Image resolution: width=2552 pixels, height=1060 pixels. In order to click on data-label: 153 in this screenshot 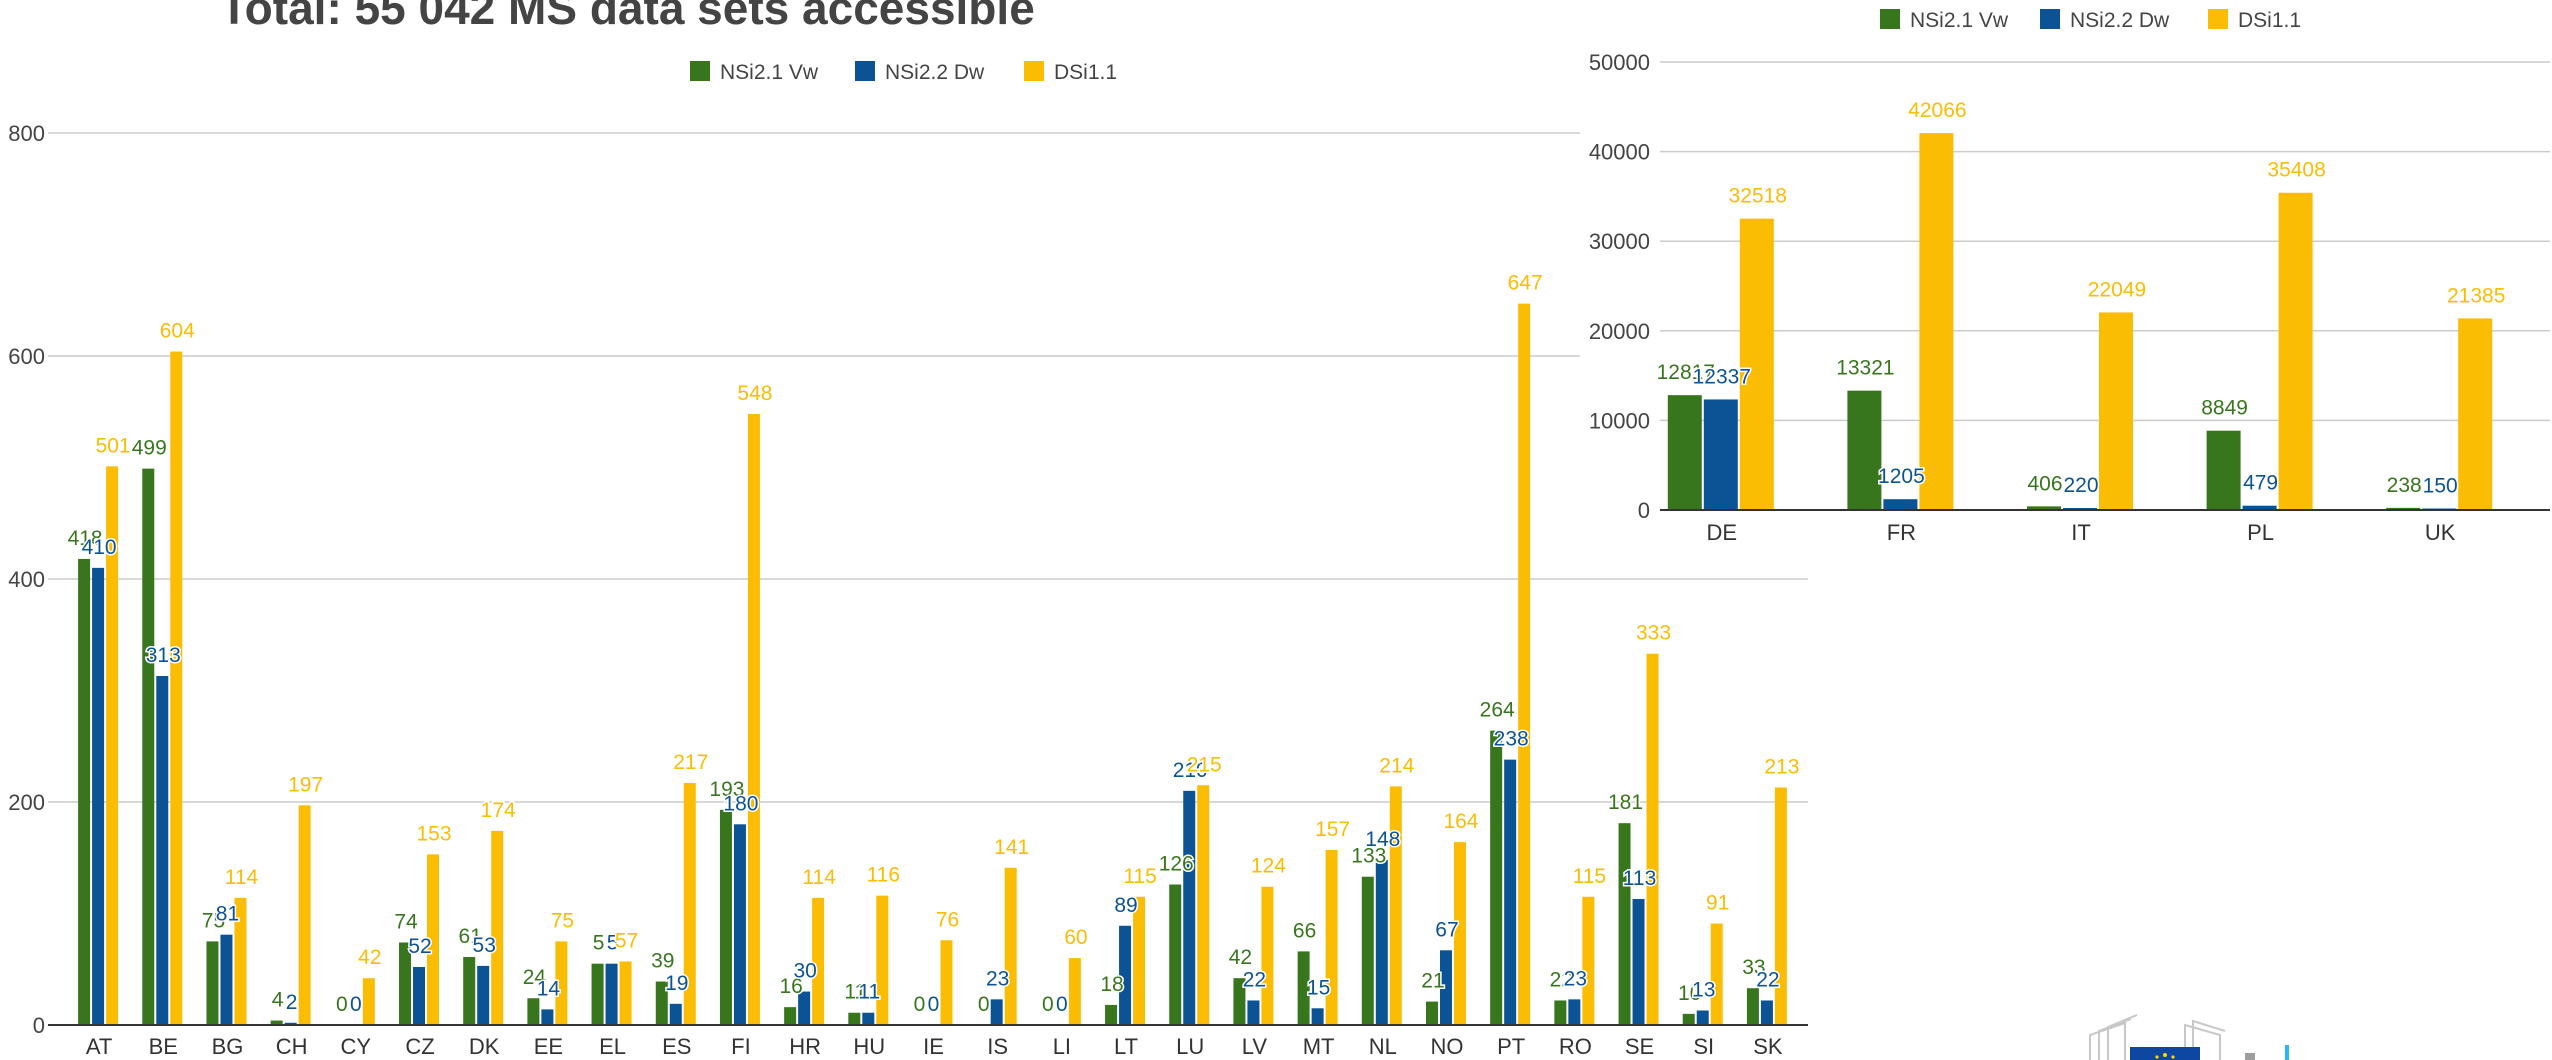, I will do `click(433, 833)`.